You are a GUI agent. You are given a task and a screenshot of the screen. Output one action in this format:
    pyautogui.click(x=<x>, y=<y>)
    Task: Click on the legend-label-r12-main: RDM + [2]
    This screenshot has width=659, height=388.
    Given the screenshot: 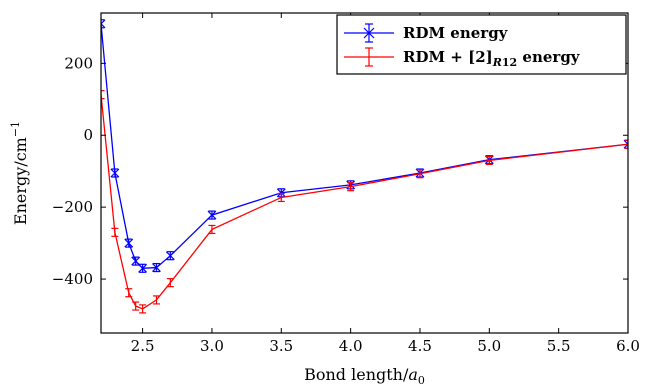 What is the action you would take?
    pyautogui.click(x=448, y=57)
    